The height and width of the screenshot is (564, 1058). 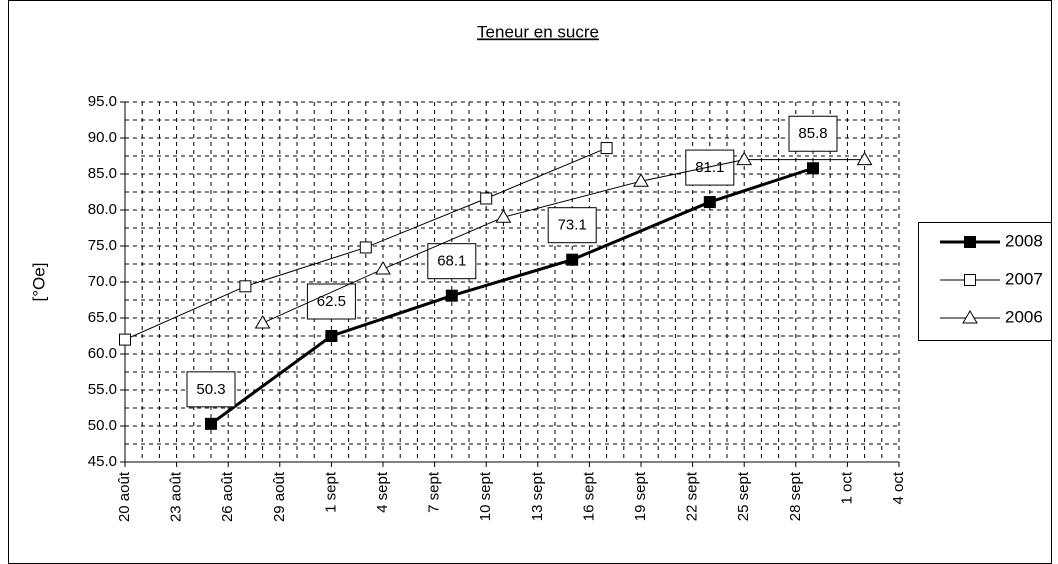 I want to click on y-tick-label: 55.0, so click(x=102, y=389).